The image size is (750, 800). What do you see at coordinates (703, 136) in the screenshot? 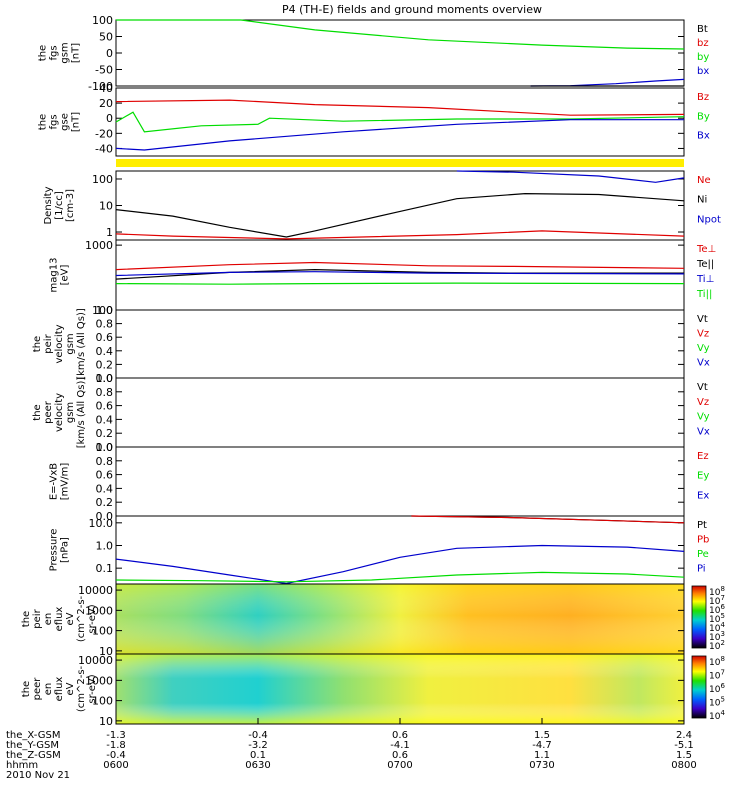
I see `legend-entry-Bx: Bx` at bounding box center [703, 136].